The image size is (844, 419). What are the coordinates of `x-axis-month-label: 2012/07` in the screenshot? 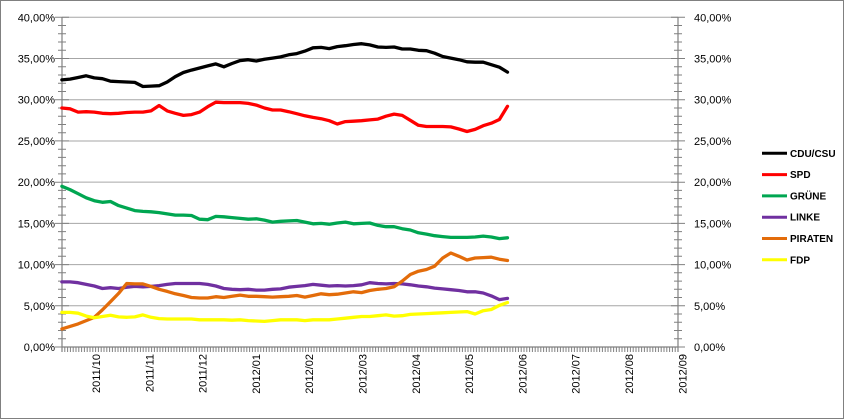 It's located at (577, 374).